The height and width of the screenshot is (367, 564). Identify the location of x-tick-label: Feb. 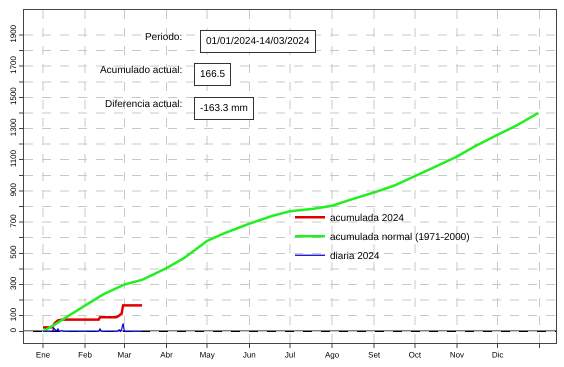
(85, 355).